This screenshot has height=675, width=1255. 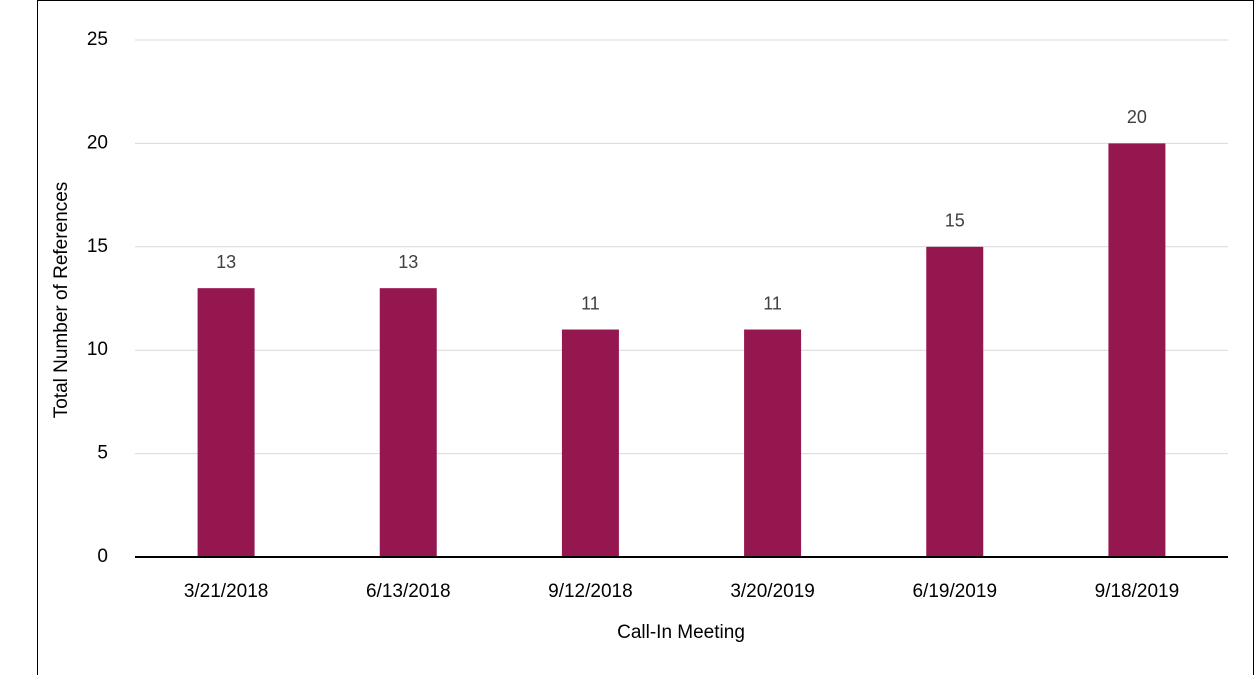 I want to click on y-tick-label: 5, so click(x=102, y=453).